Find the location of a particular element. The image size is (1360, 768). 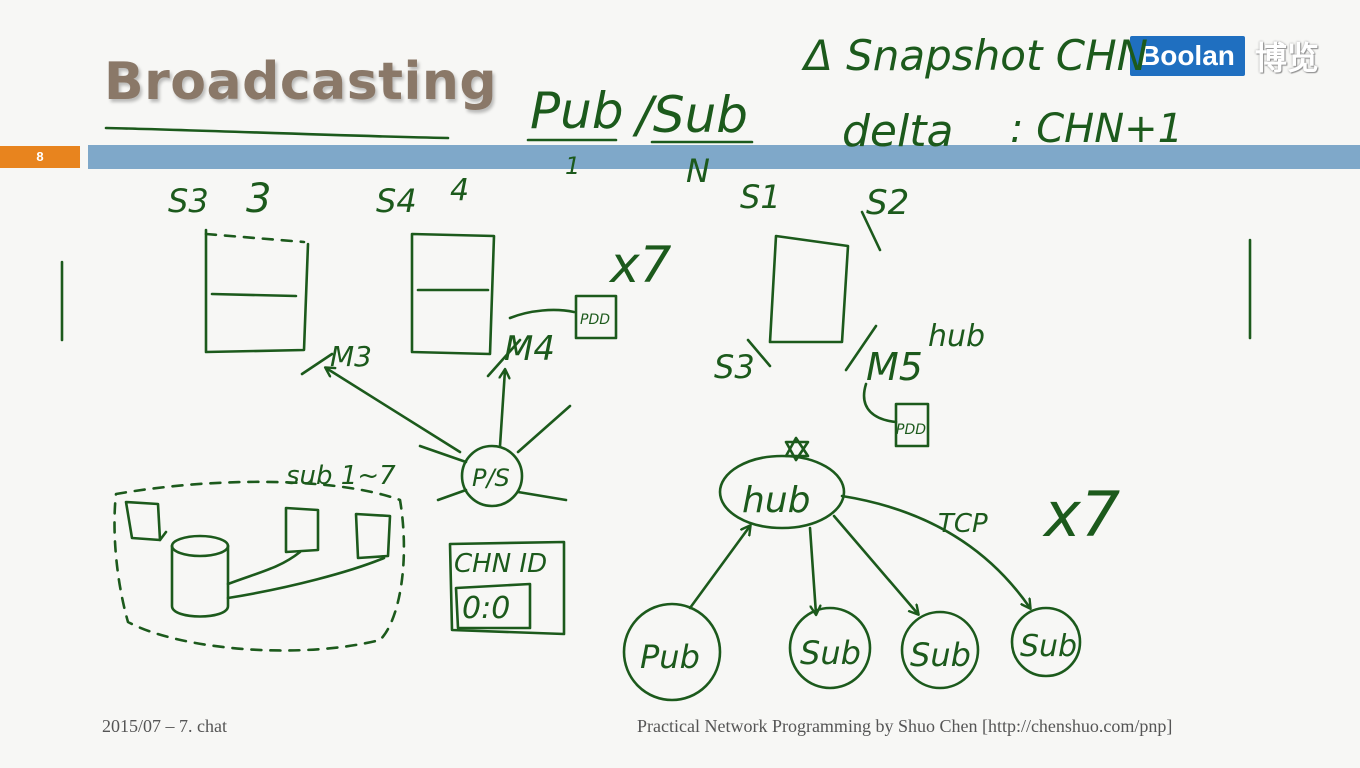

pubsub-label: P/S is located at coordinates (491, 478).